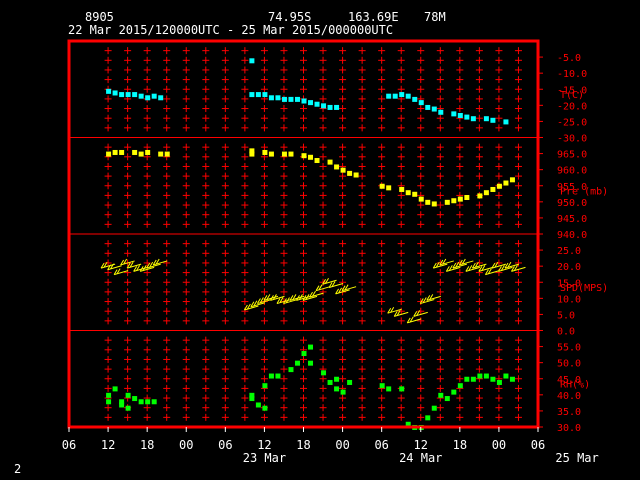 Image resolution: width=640 pixels, height=480 pixels. What do you see at coordinates (576, 458) in the screenshot?
I see `day-label: 25 Mar` at bounding box center [576, 458].